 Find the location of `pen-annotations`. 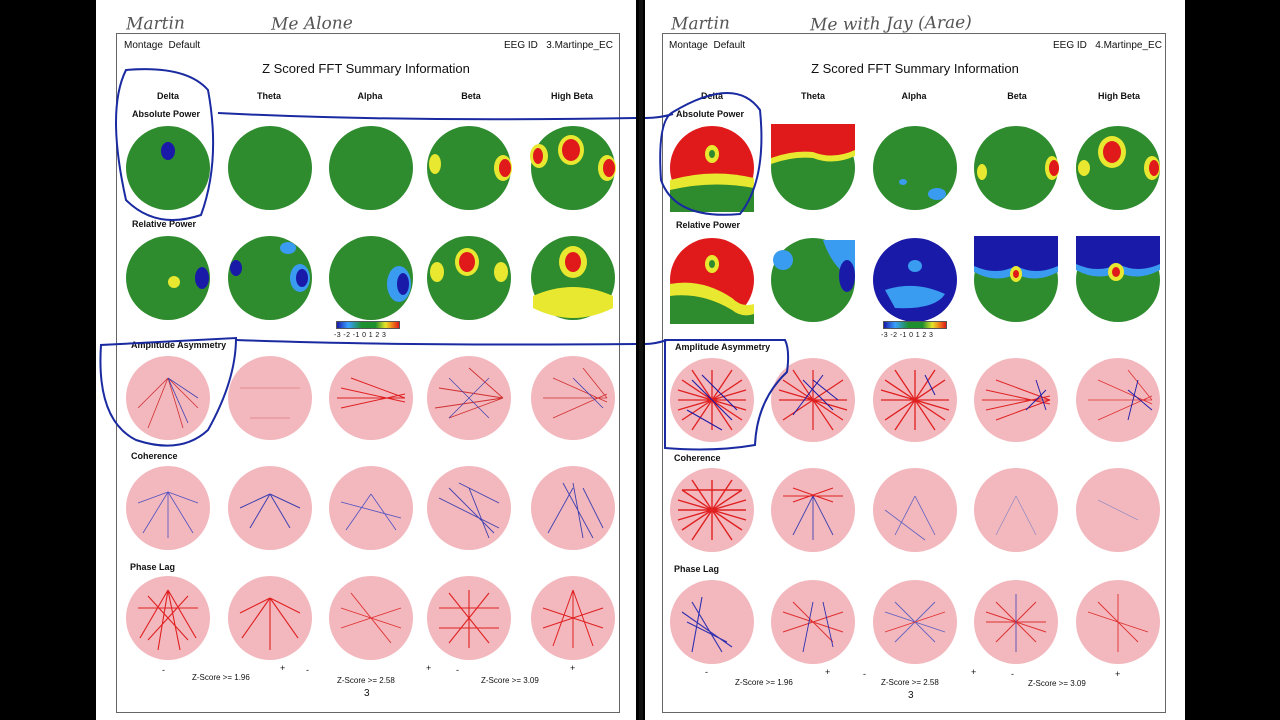

pen-annotations is located at coordinates (717, 271).